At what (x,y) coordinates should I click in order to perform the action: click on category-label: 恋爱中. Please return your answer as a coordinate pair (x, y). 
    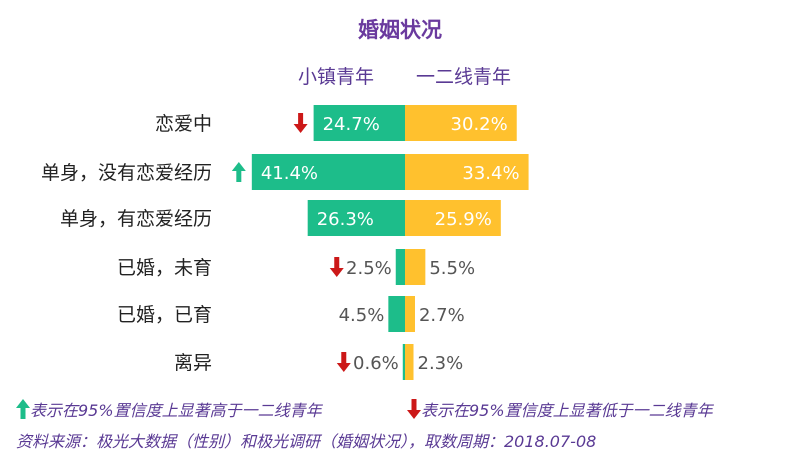
    Looking at the image, I should click on (183, 124).